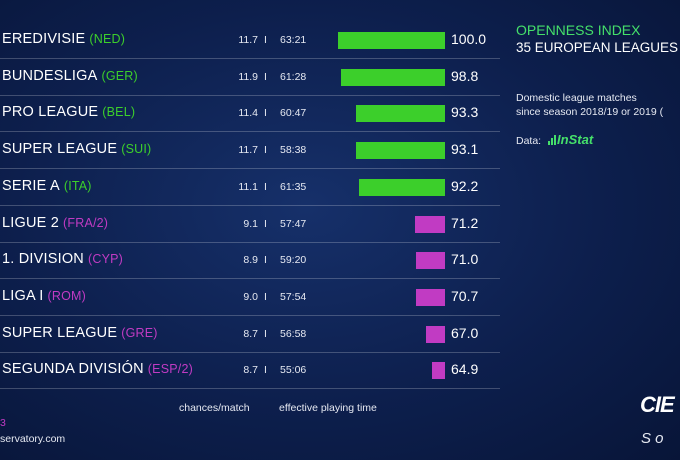 The image size is (680, 460). I want to click on chances-value: 11.1, so click(248, 186).